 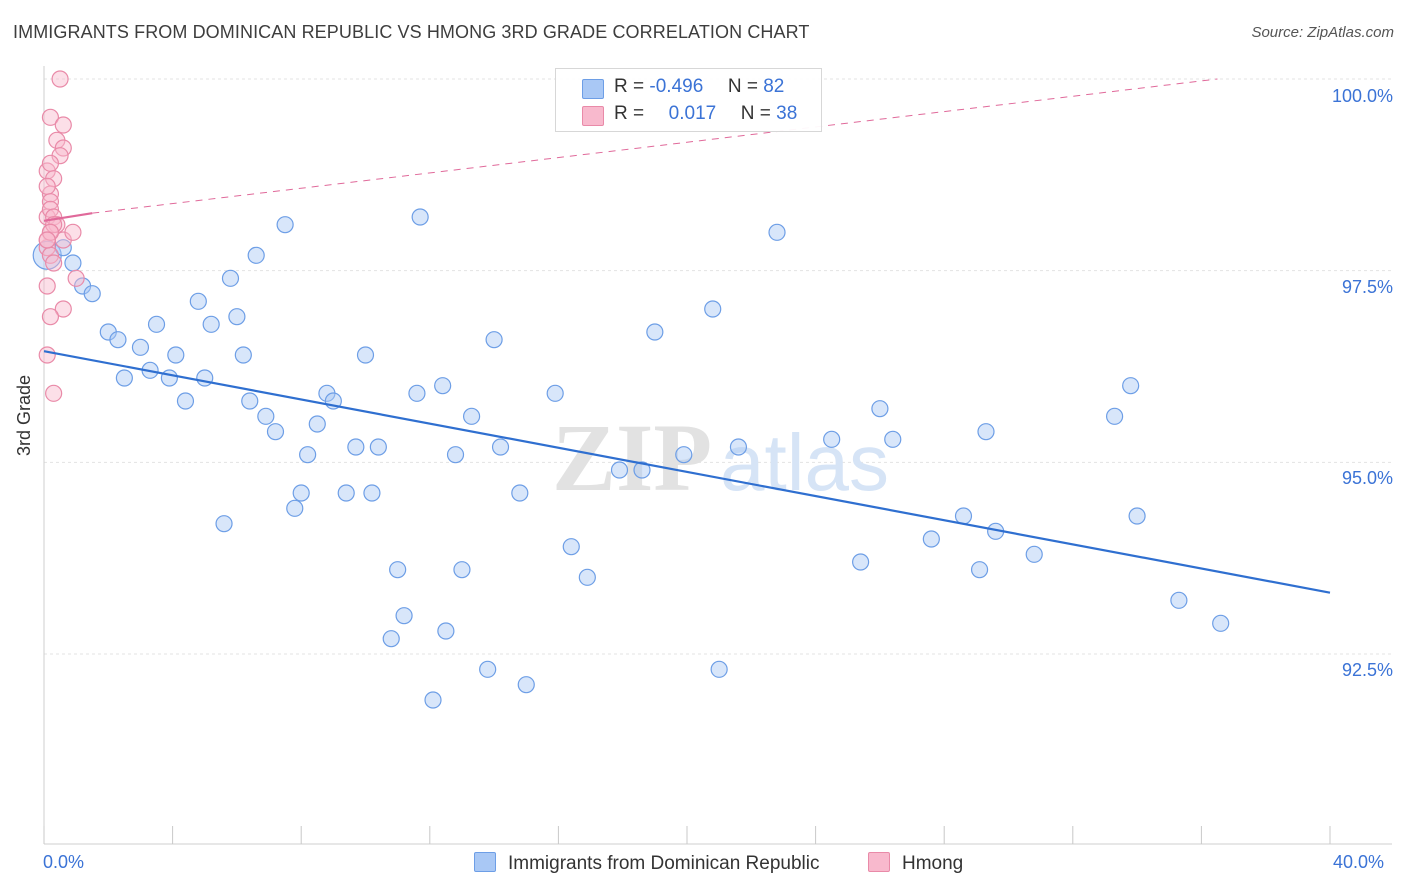 What do you see at coordinates (933, 863) in the screenshot?
I see `bottom-legend-label: Hmong` at bounding box center [933, 863].